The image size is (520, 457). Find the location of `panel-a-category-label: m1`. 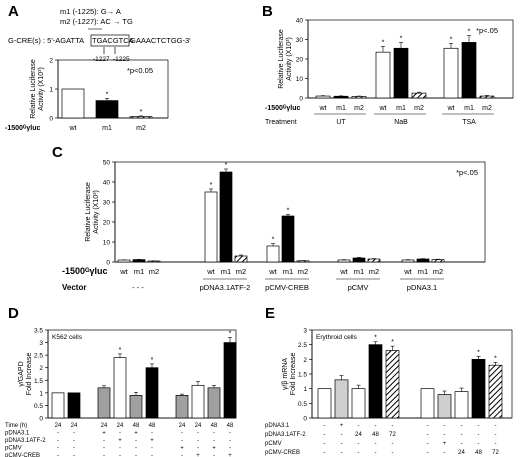

panel-a-category-label: m1 is located at coordinates (107, 128).